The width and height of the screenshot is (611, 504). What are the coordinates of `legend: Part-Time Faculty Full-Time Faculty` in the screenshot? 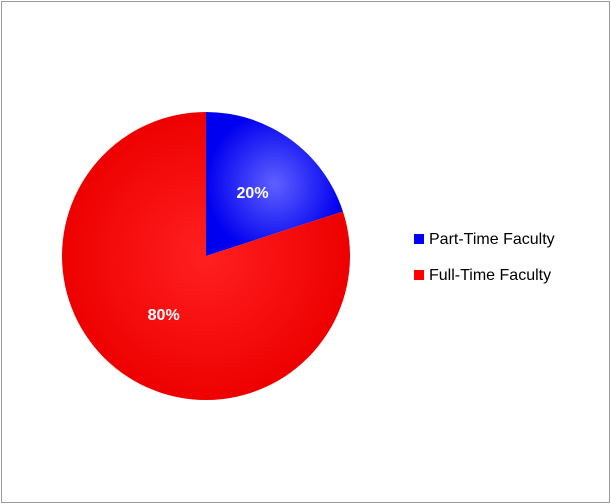 It's located at (484, 257).